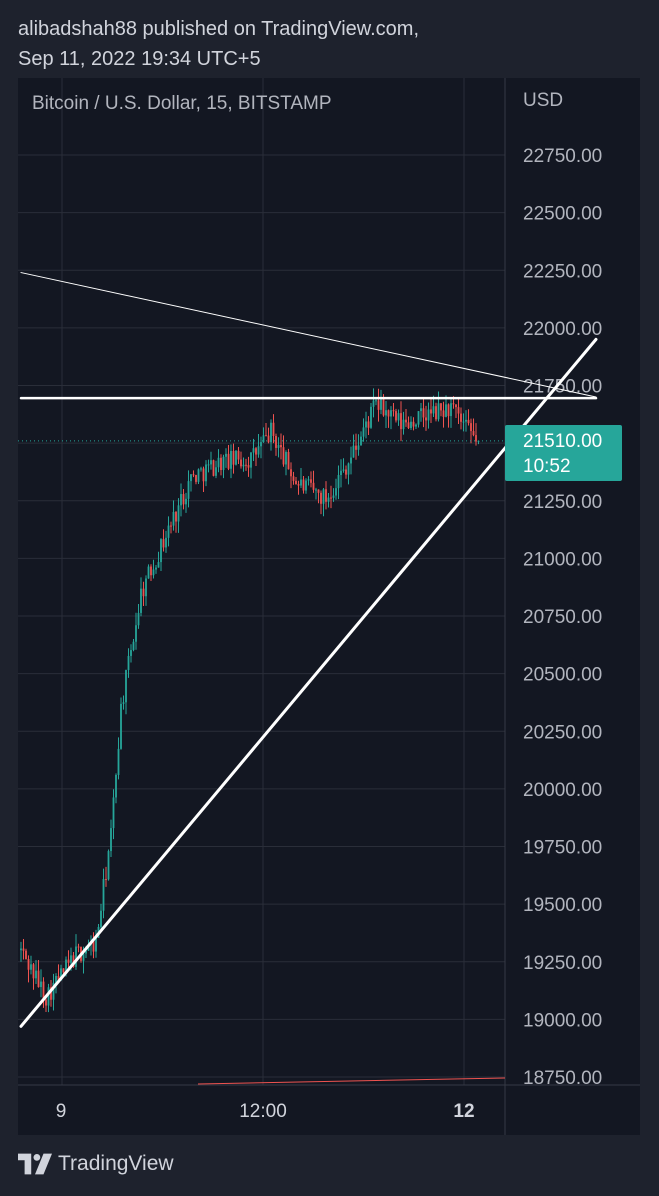 Image resolution: width=659 pixels, height=1196 pixels. Describe the element at coordinates (139, 59) in the screenshot. I see `publish-date-line: Sep 11, 2022 19:34 UTC+5` at that location.